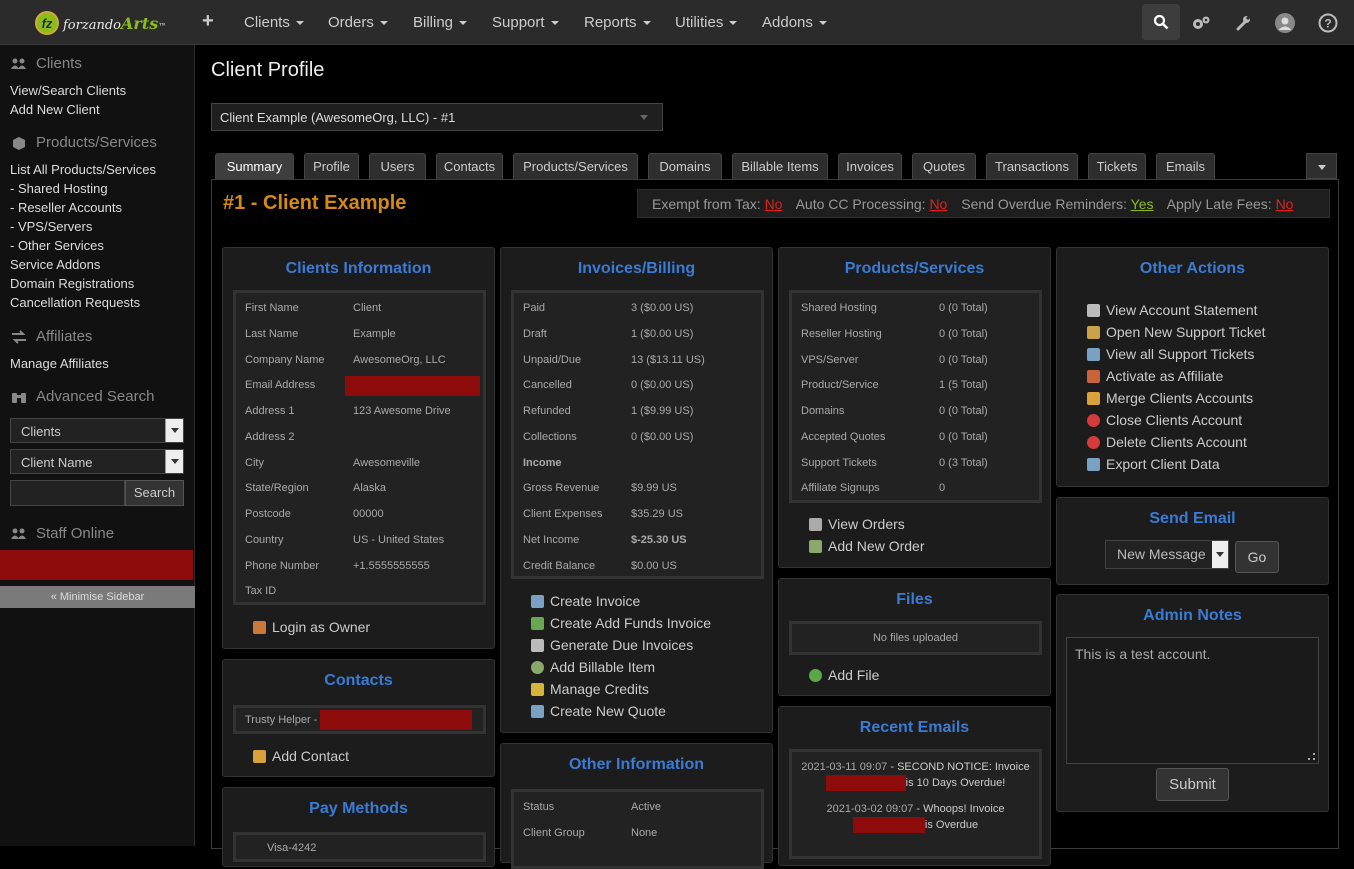  Describe the element at coordinates (612, 645) in the screenshot. I see `generate-due-invoices-link: Generate Due Invoices` at that location.